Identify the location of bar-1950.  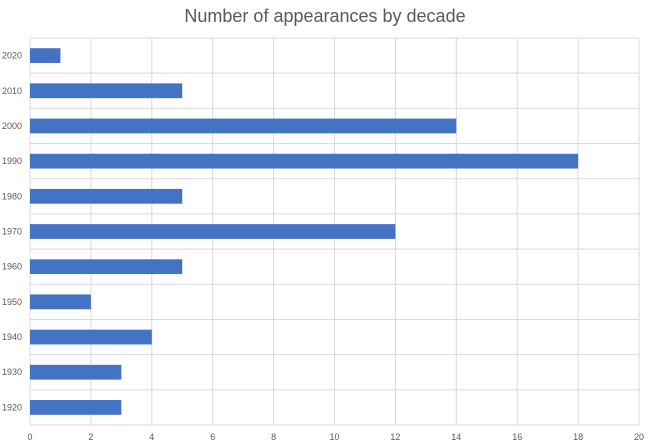
(60, 302).